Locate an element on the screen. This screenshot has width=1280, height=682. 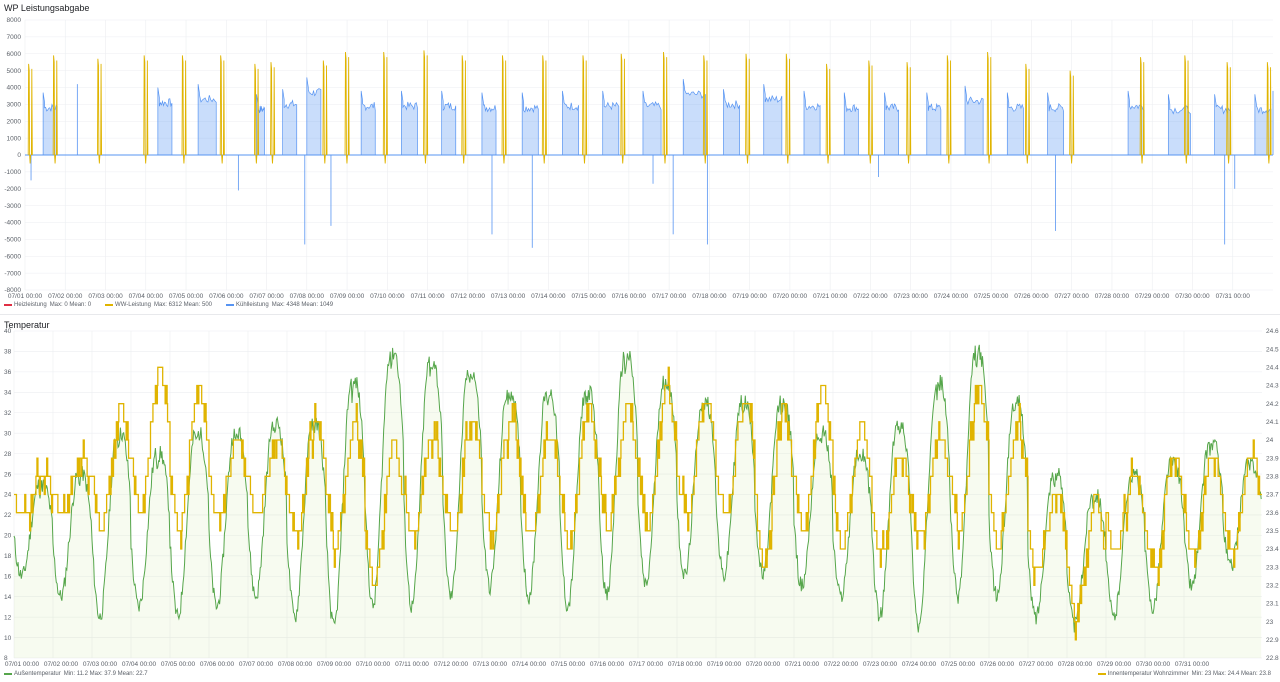
legend-name-aussentemperatur: Außentemperatur is located at coordinates (37, 674).